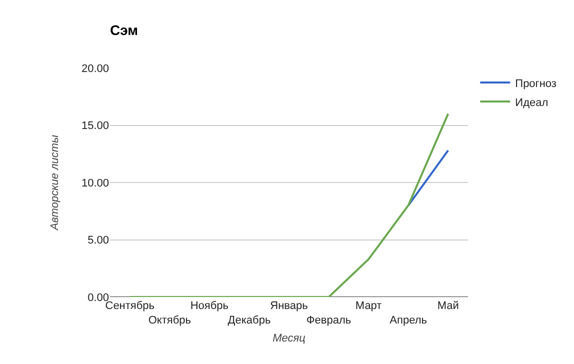  What do you see at coordinates (170, 320) in the screenshot?
I see `x-tick-label: Октябрь` at bounding box center [170, 320].